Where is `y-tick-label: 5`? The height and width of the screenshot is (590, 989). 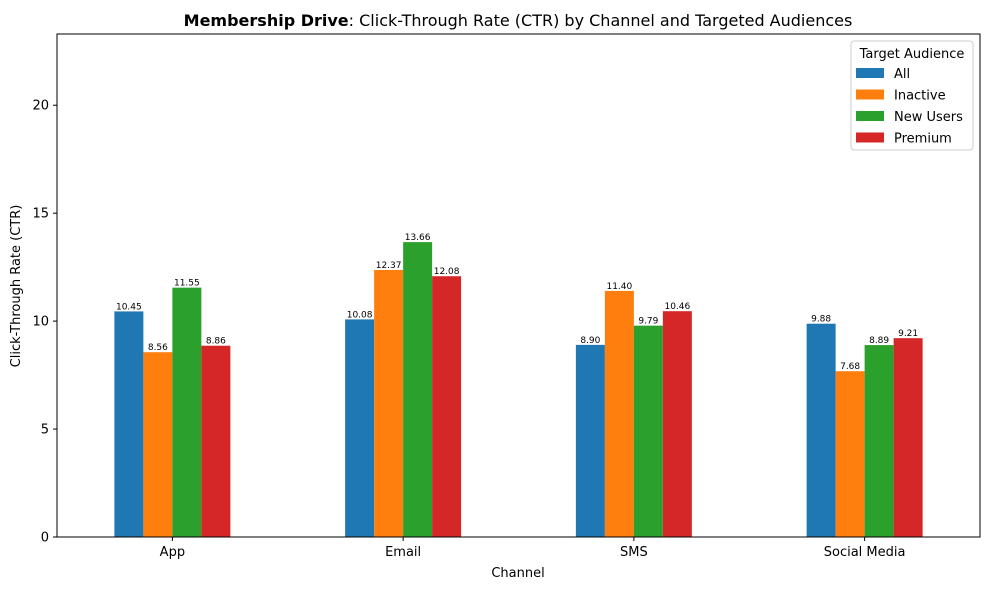
y-tick-label: 5 is located at coordinates (45, 430).